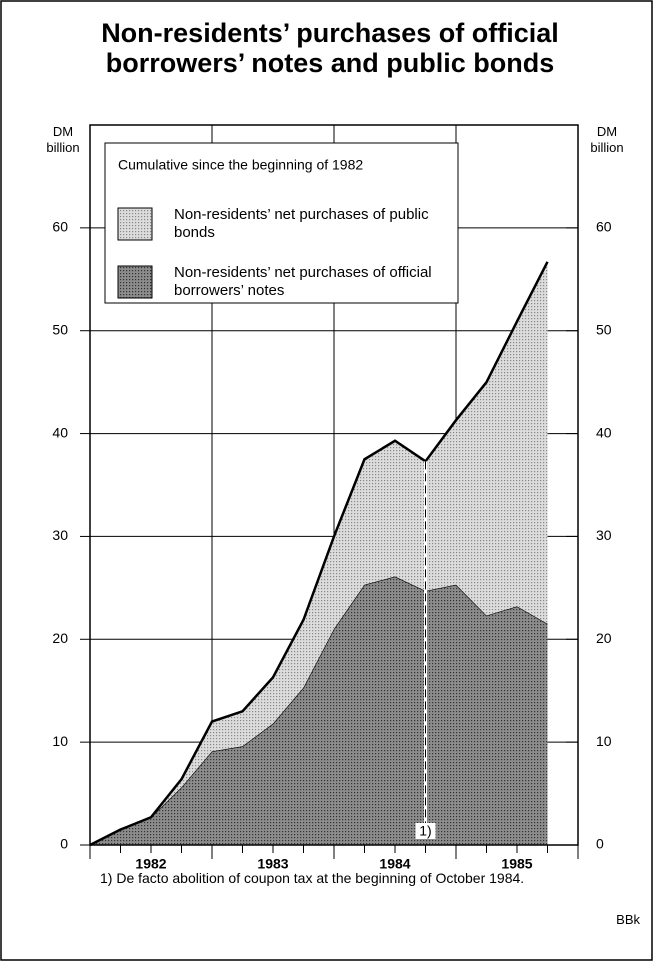 Image resolution: width=653 pixels, height=961 pixels. Describe the element at coordinates (272, 864) in the screenshot. I see `x-tick-label: 1983` at that location.